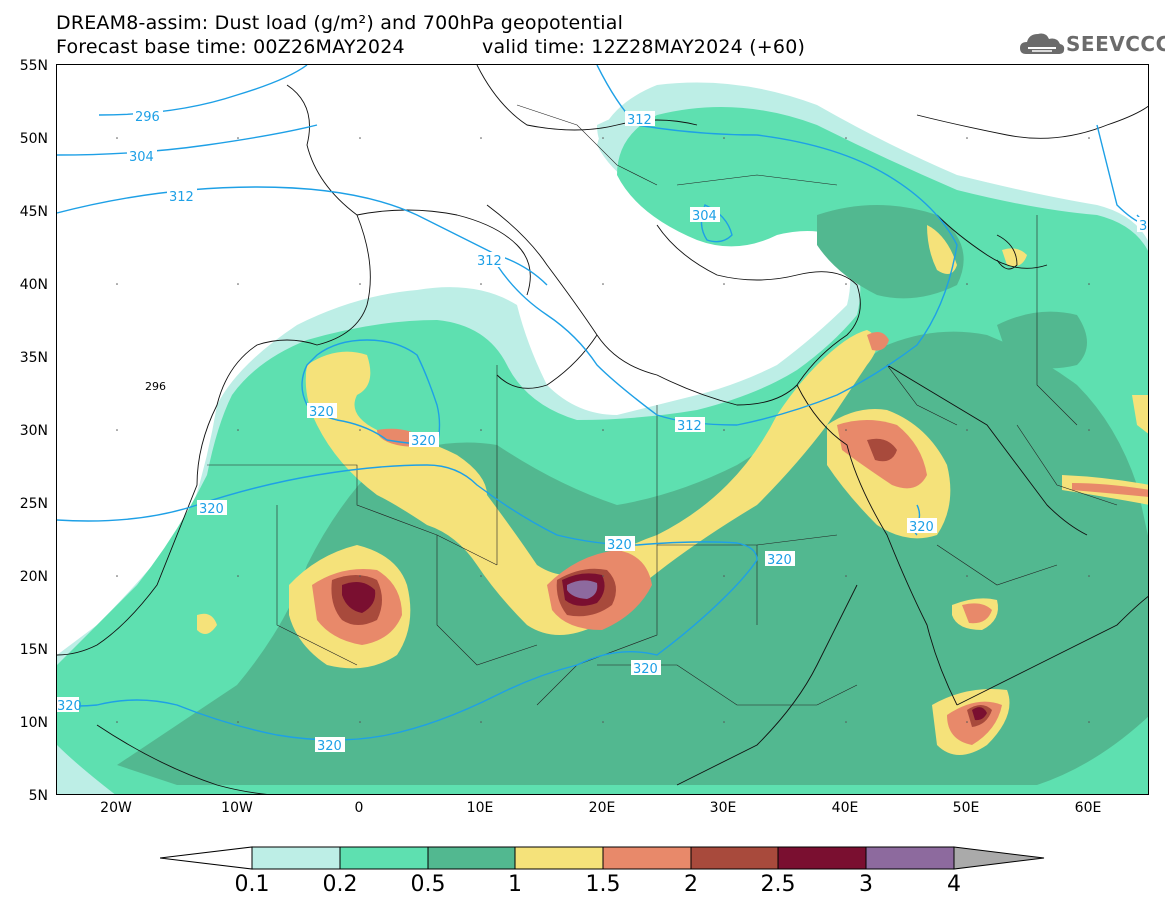  I want to click on colorbar-label: 0.1, so click(252, 884).